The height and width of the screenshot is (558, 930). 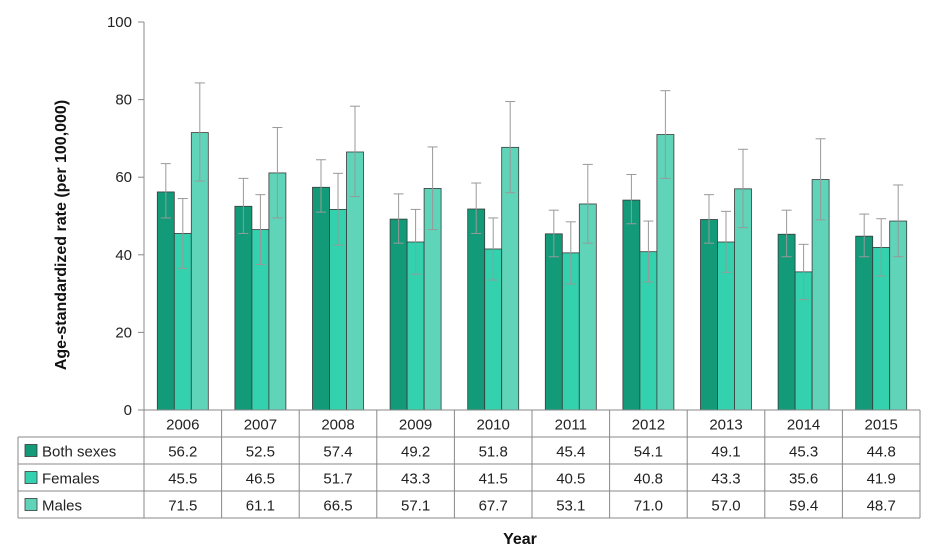 What do you see at coordinates (128, 410) in the screenshot?
I see `y-tick-label: 0` at bounding box center [128, 410].